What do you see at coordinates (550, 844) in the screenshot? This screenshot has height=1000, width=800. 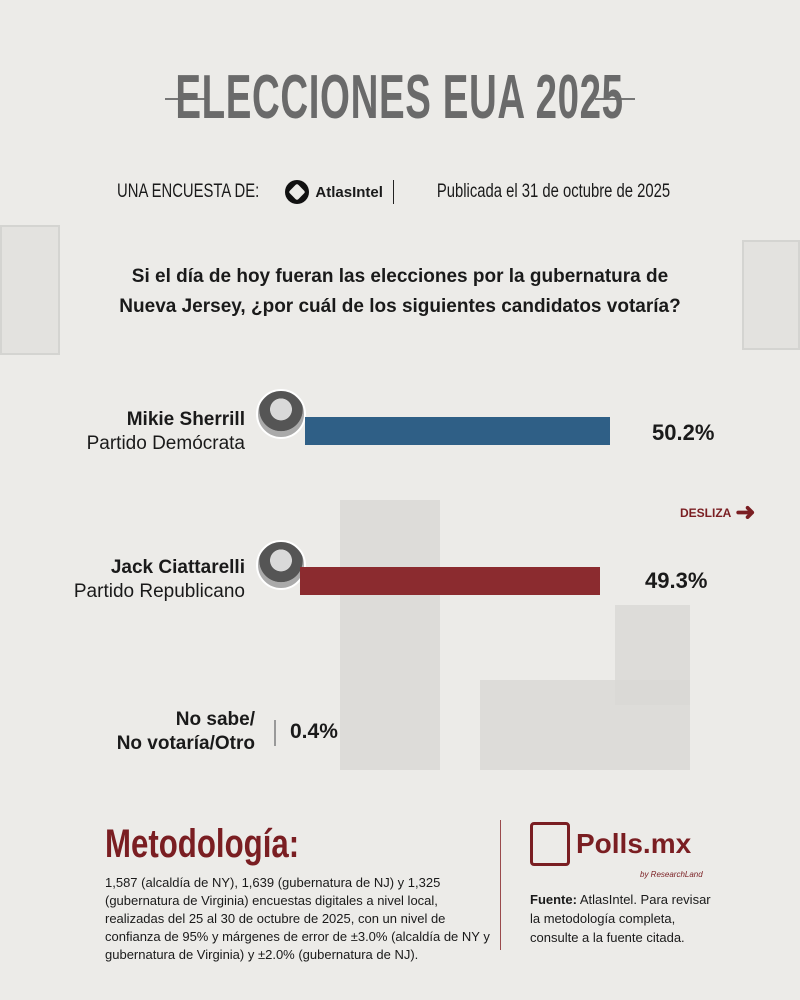 I see `chart-logo-icon` at bounding box center [550, 844].